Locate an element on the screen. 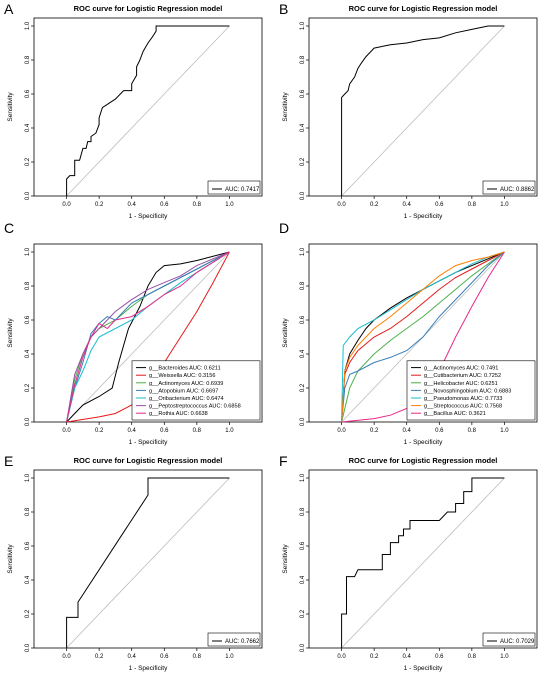 This screenshot has height=683, width=550. legend-entry: g__Peptostreptococcus AUC: 0.6858 is located at coordinates (195, 407).